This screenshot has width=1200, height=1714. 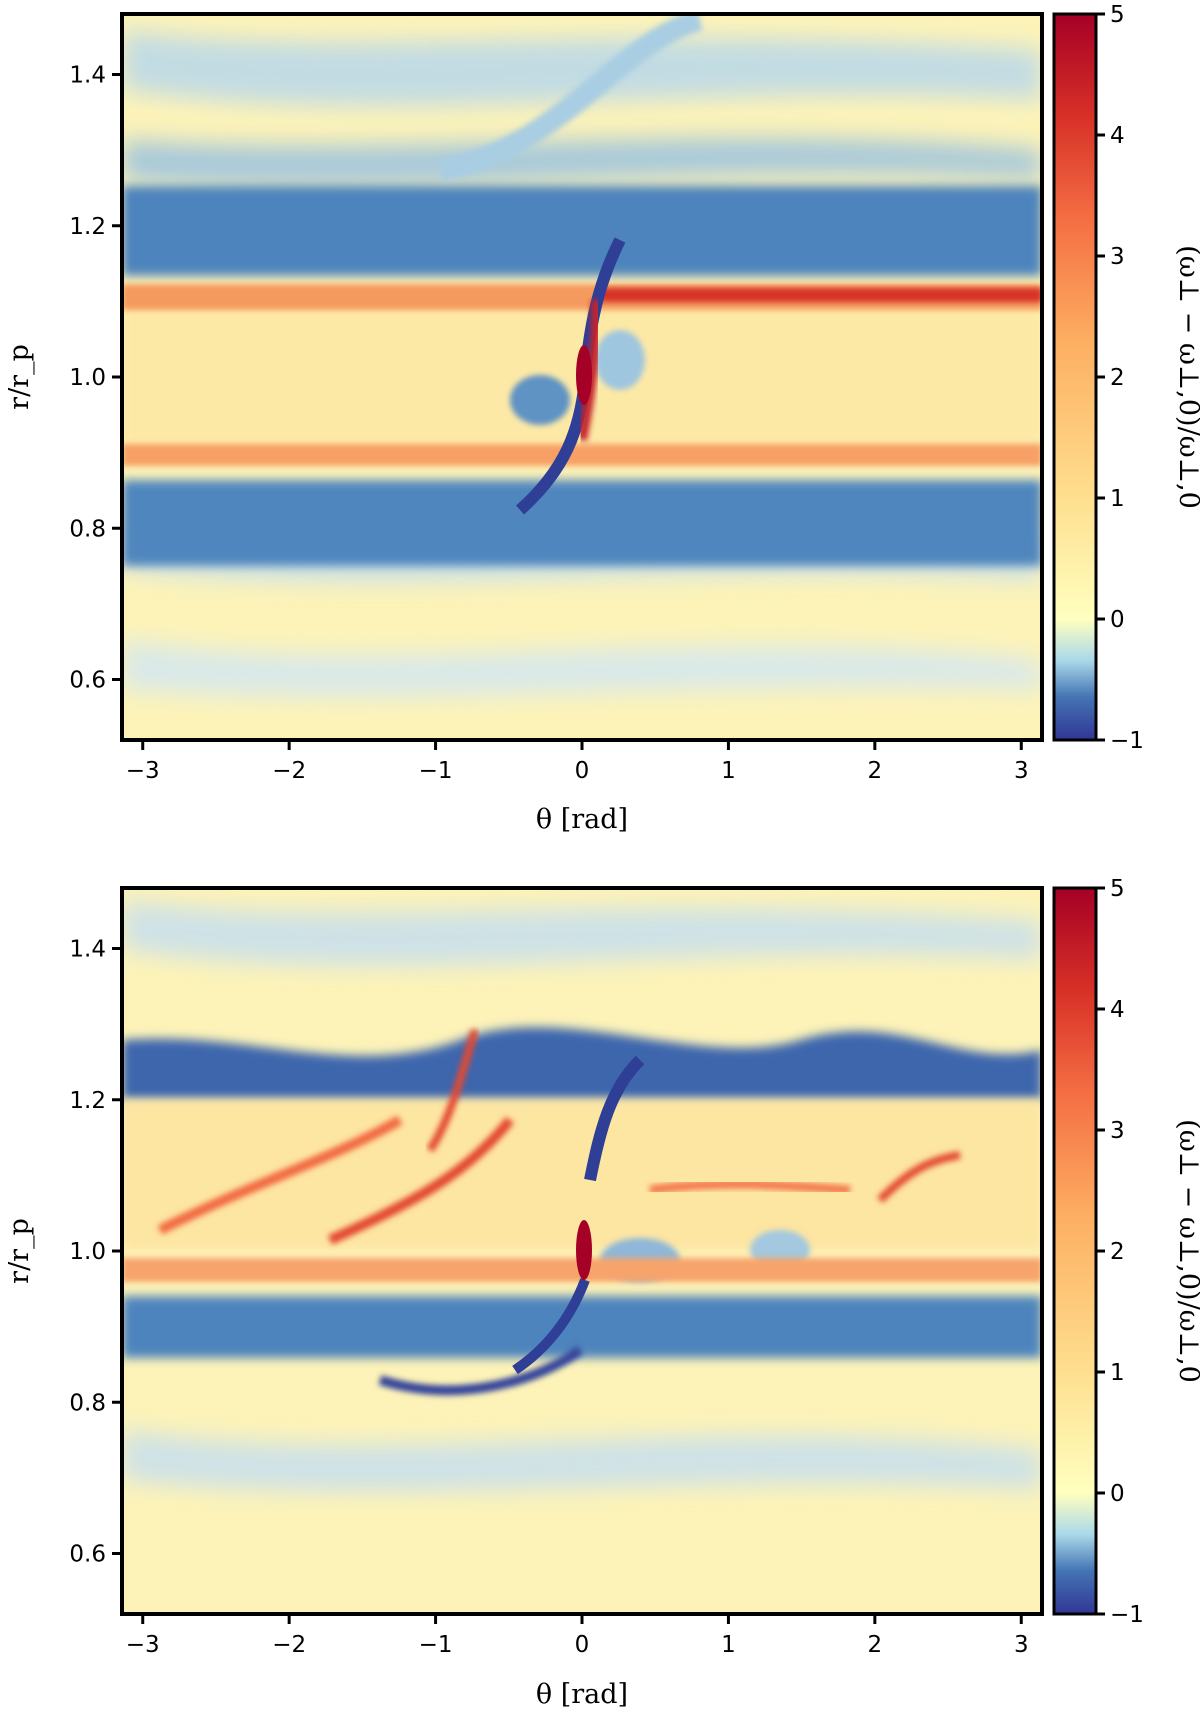 What do you see at coordinates (1117, 1010) in the screenshot?
I see `bottom-colorbar-tick-label: 4` at bounding box center [1117, 1010].